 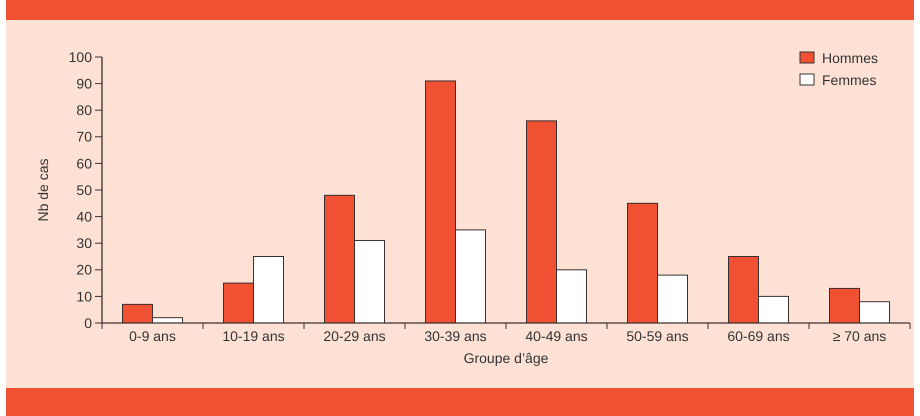 What do you see at coordinates (43, 190) in the screenshot?
I see `y-axis-title: Nb de cas` at bounding box center [43, 190].